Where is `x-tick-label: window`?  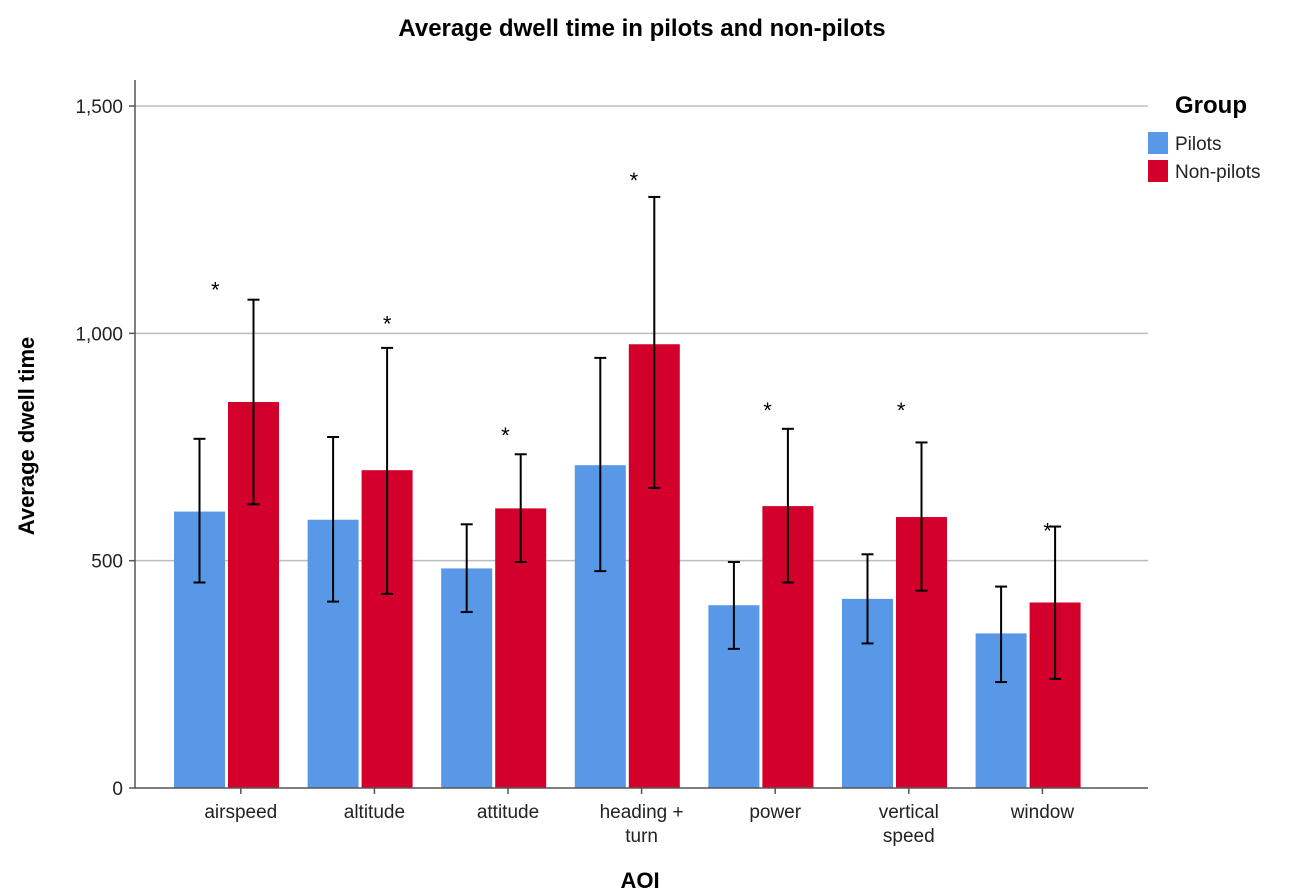 x-tick-label: window is located at coordinates (1042, 812).